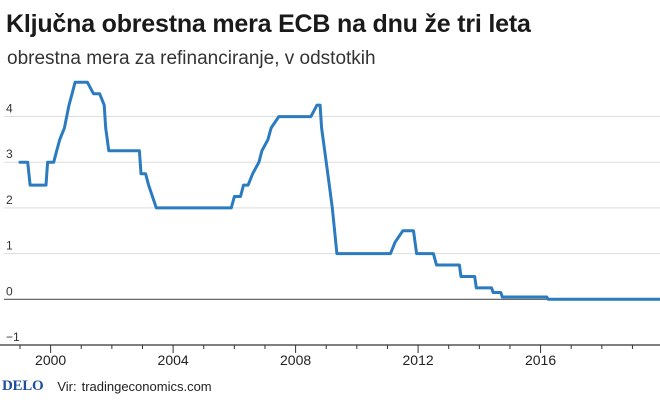 The width and height of the screenshot is (660, 400). Describe the element at coordinates (9, 109) in the screenshot. I see `y-tick-label: 4` at that location.